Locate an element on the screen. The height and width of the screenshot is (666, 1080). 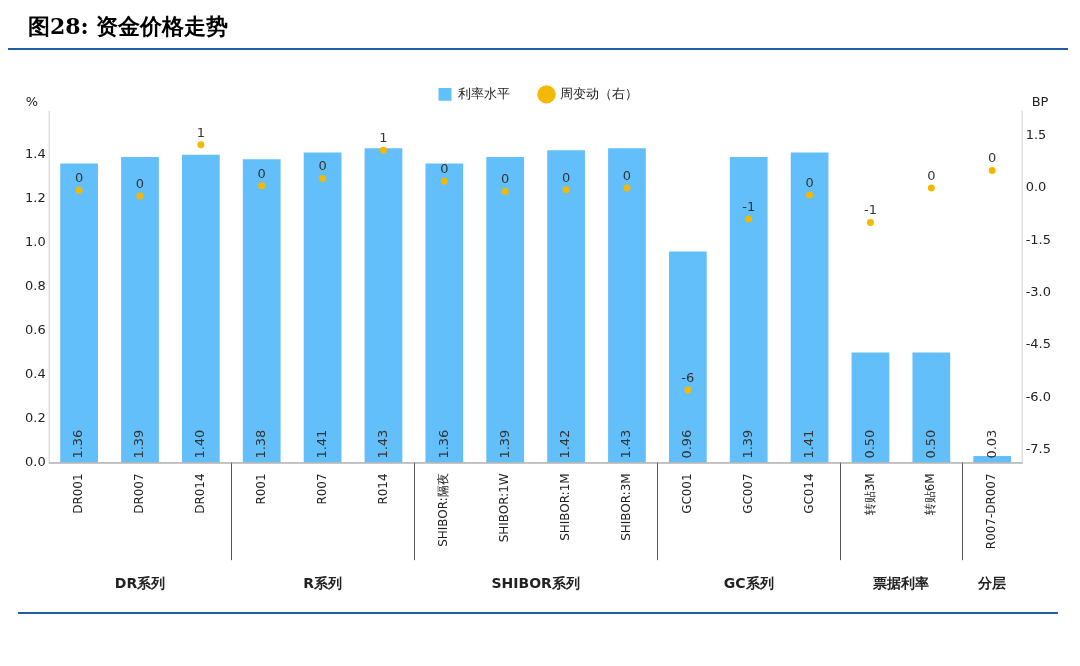
data-label: -6 is located at coordinates (688, 377).